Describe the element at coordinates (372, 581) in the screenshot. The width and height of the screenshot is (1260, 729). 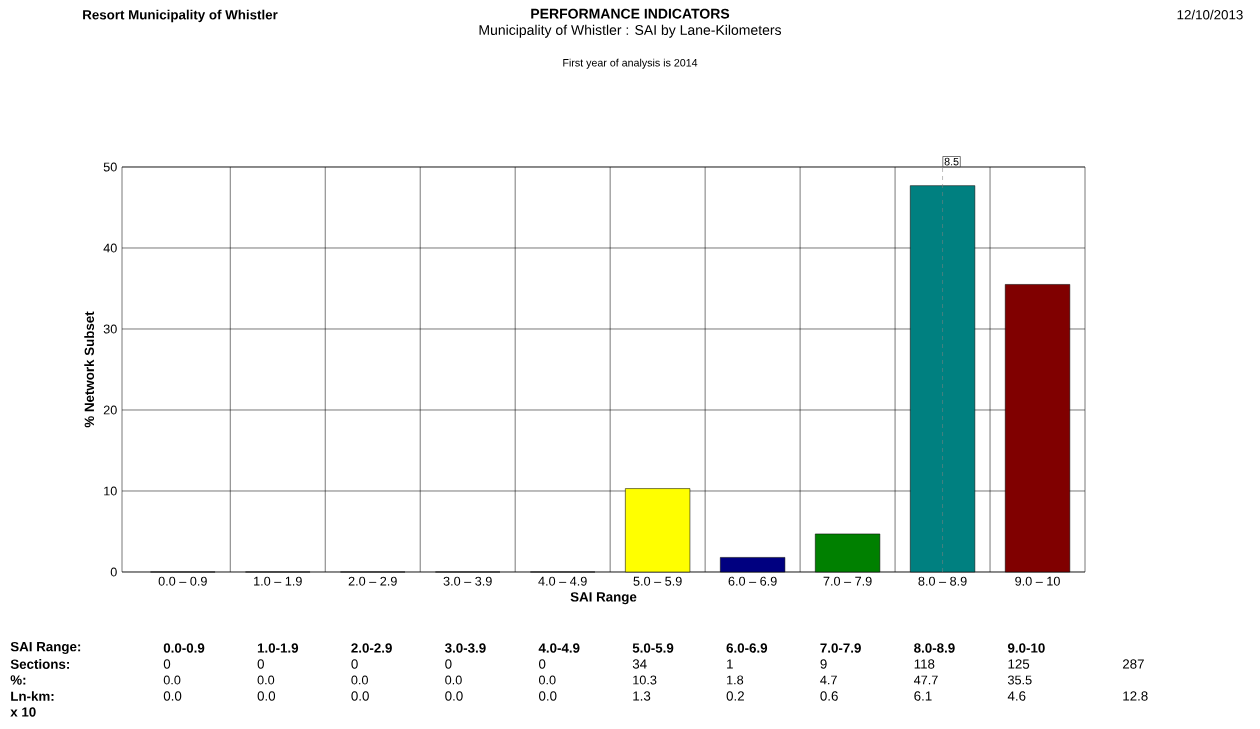
I see `x-tick-label: 2.0 – 2.9` at that location.